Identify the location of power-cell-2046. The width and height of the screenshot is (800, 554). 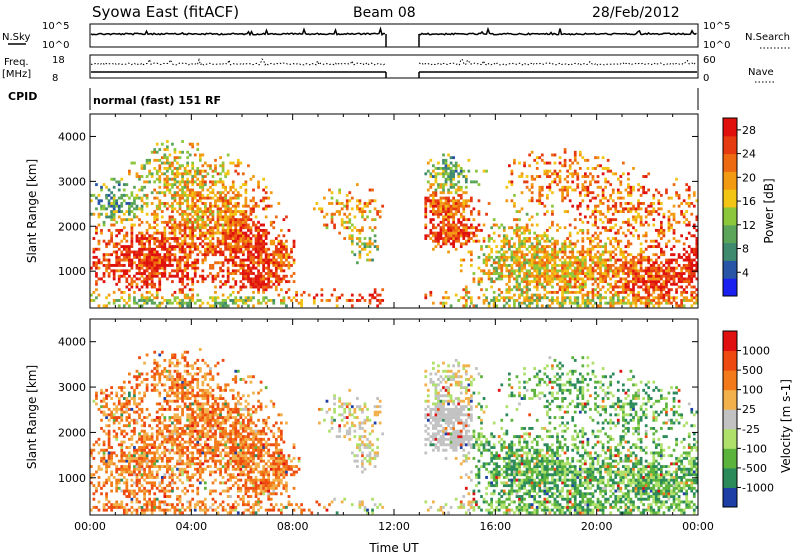
(339, 193).